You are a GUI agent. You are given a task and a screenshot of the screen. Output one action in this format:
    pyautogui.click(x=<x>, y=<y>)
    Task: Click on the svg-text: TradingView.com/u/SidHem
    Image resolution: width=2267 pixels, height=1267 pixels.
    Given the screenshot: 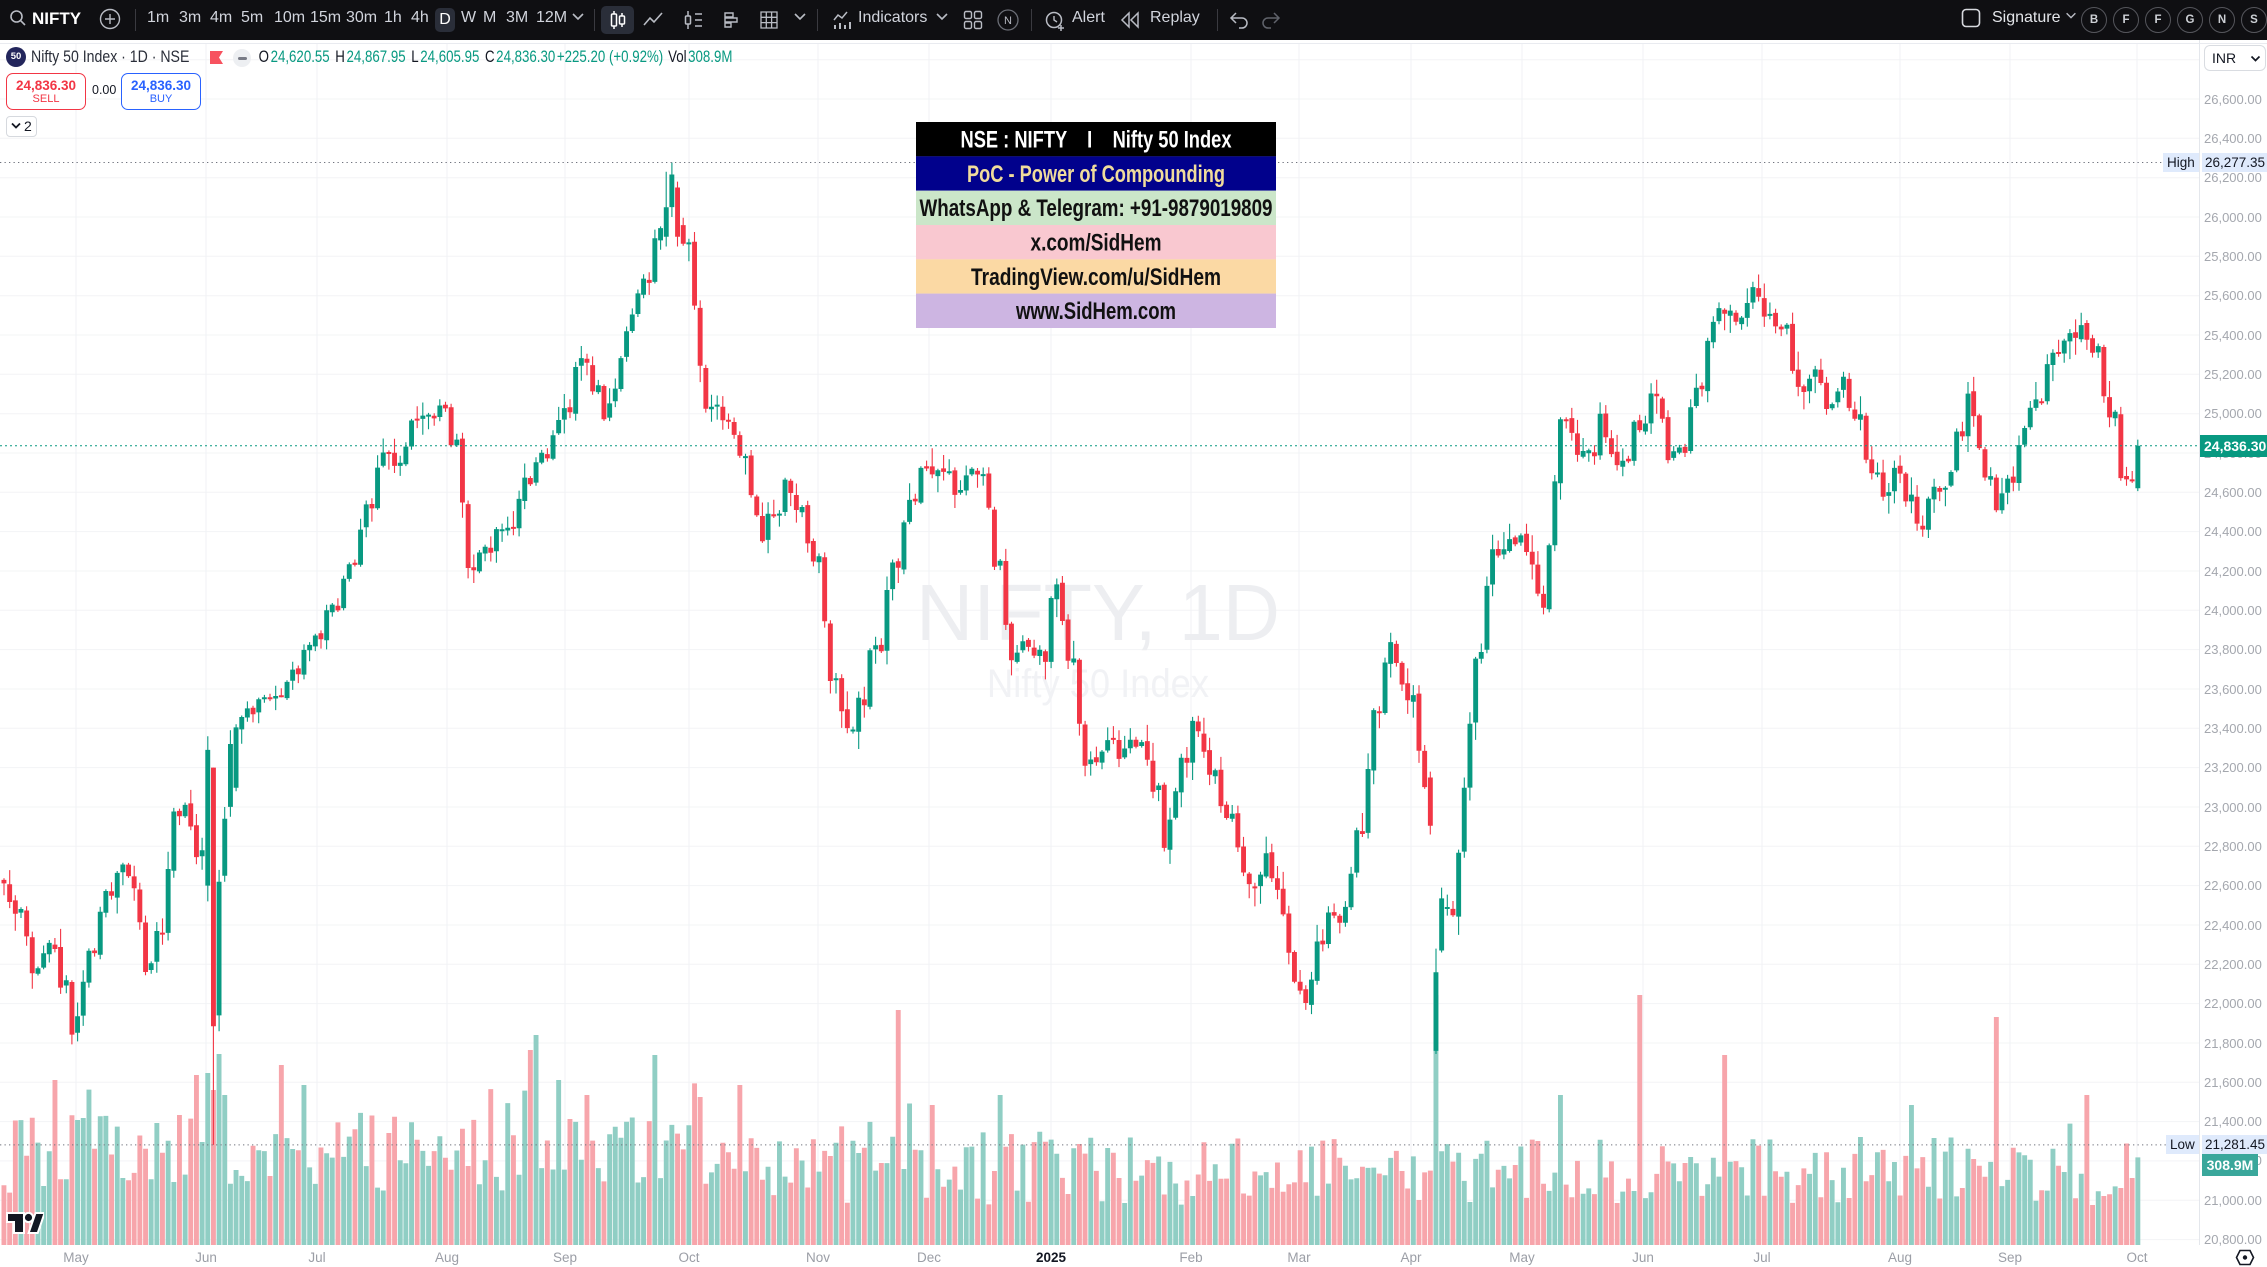 What is the action you would take?
    pyautogui.click(x=1096, y=277)
    